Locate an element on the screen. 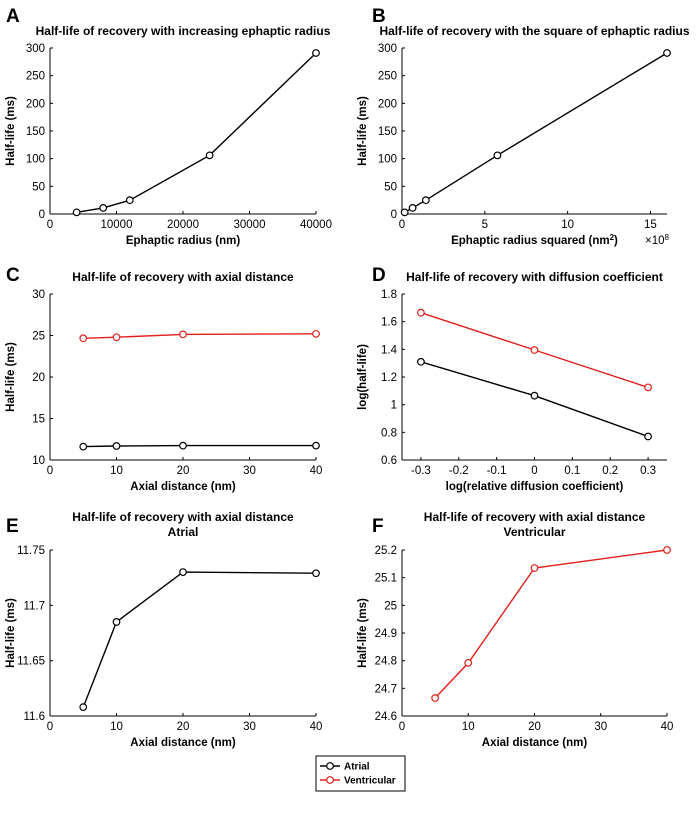 This screenshot has width=699, height=813. x-axis-label: log(relative diffusion coefficient) is located at coordinates (535, 487).